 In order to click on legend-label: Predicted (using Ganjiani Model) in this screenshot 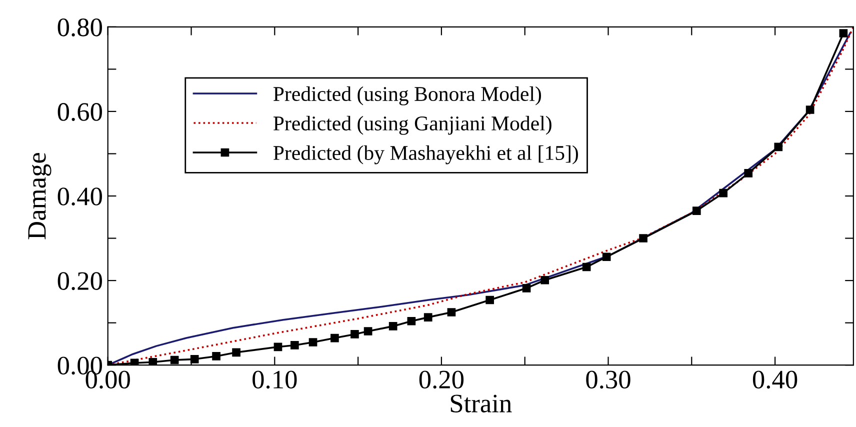, I will do `click(412, 125)`.